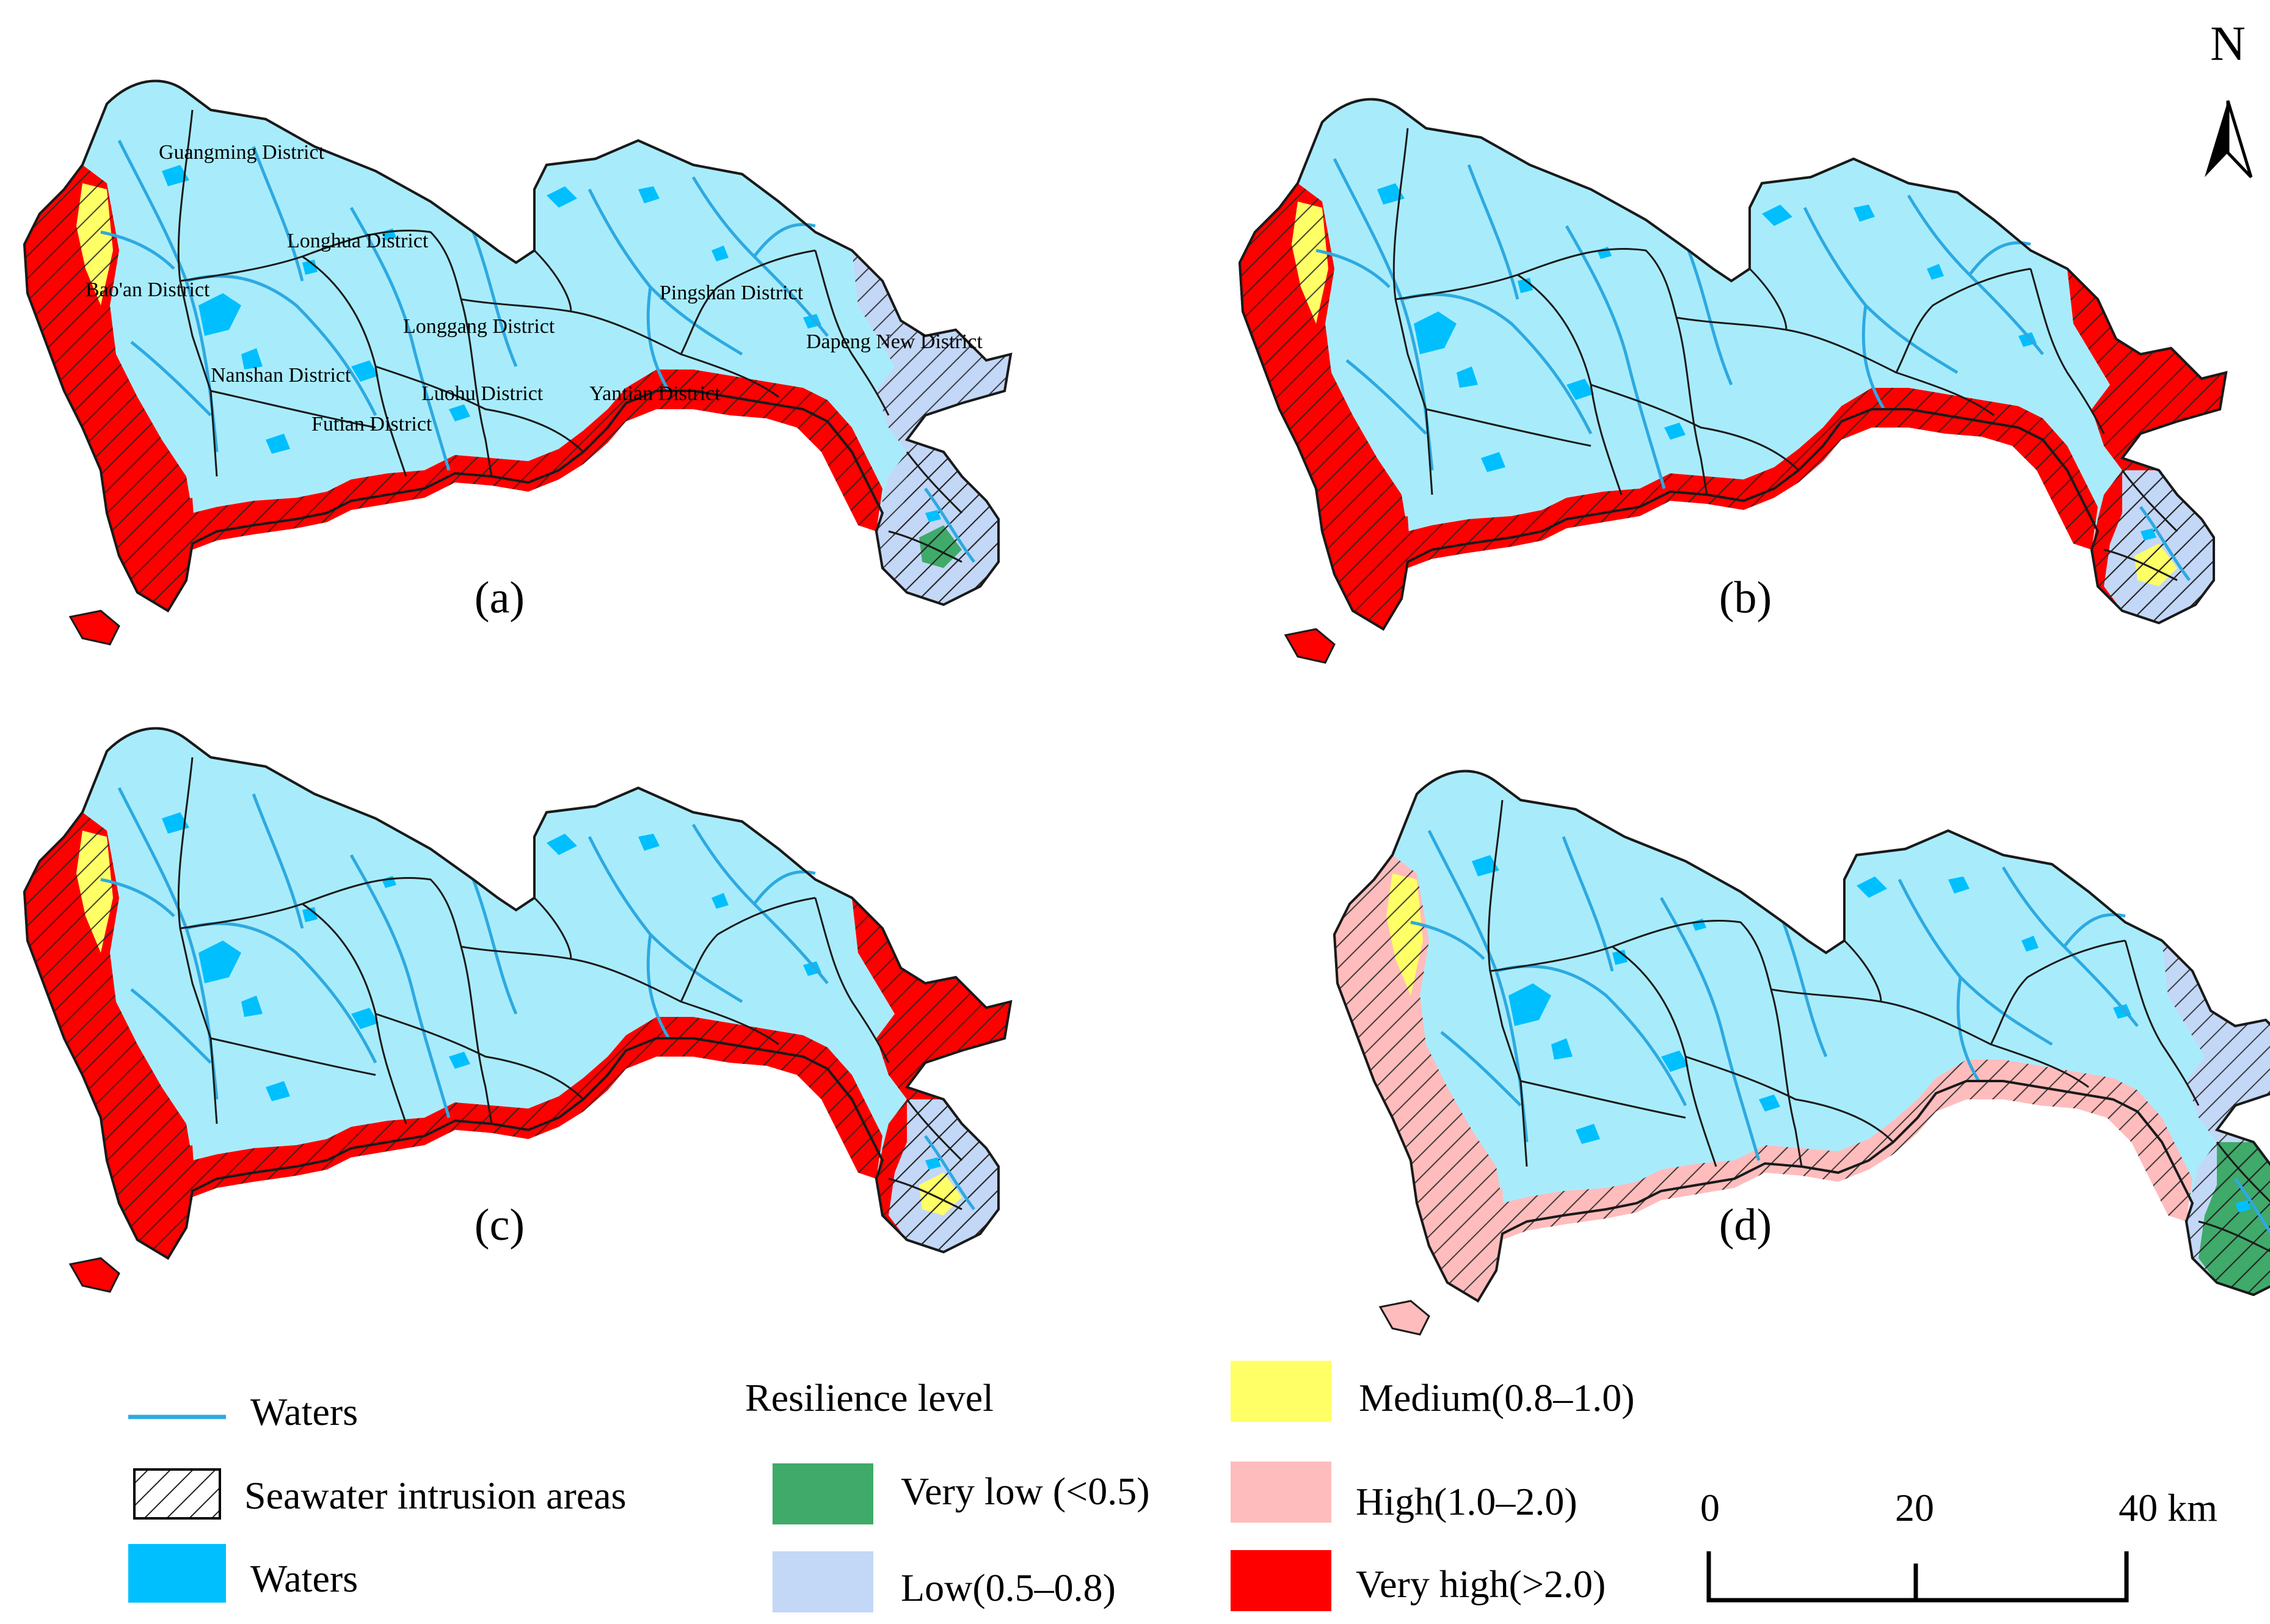  Describe the element at coordinates (1710, 1508) in the screenshot. I see `scale-tick-0: 0` at that location.